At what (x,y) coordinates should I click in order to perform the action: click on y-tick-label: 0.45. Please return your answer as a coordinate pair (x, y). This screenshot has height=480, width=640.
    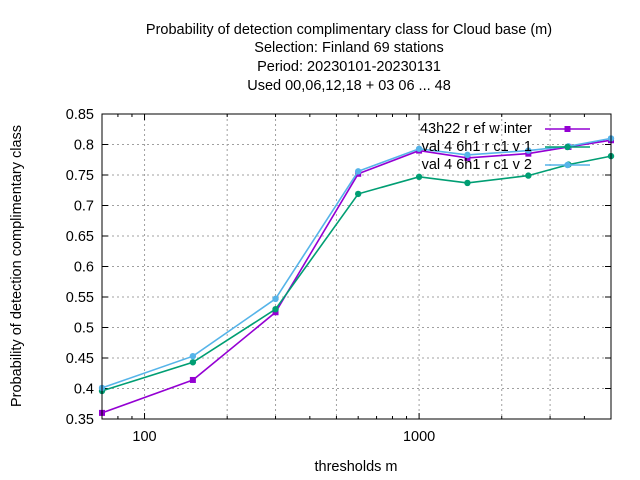
    Looking at the image, I should click on (80, 359).